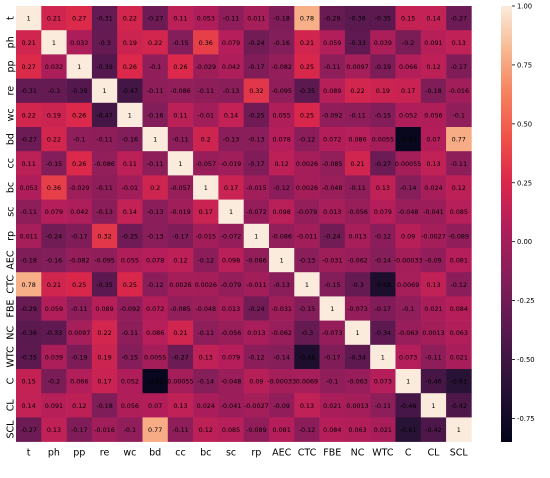 The image size is (550, 478). Describe the element at coordinates (129, 453) in the screenshot. I see `x-tick-label: wc` at that location.